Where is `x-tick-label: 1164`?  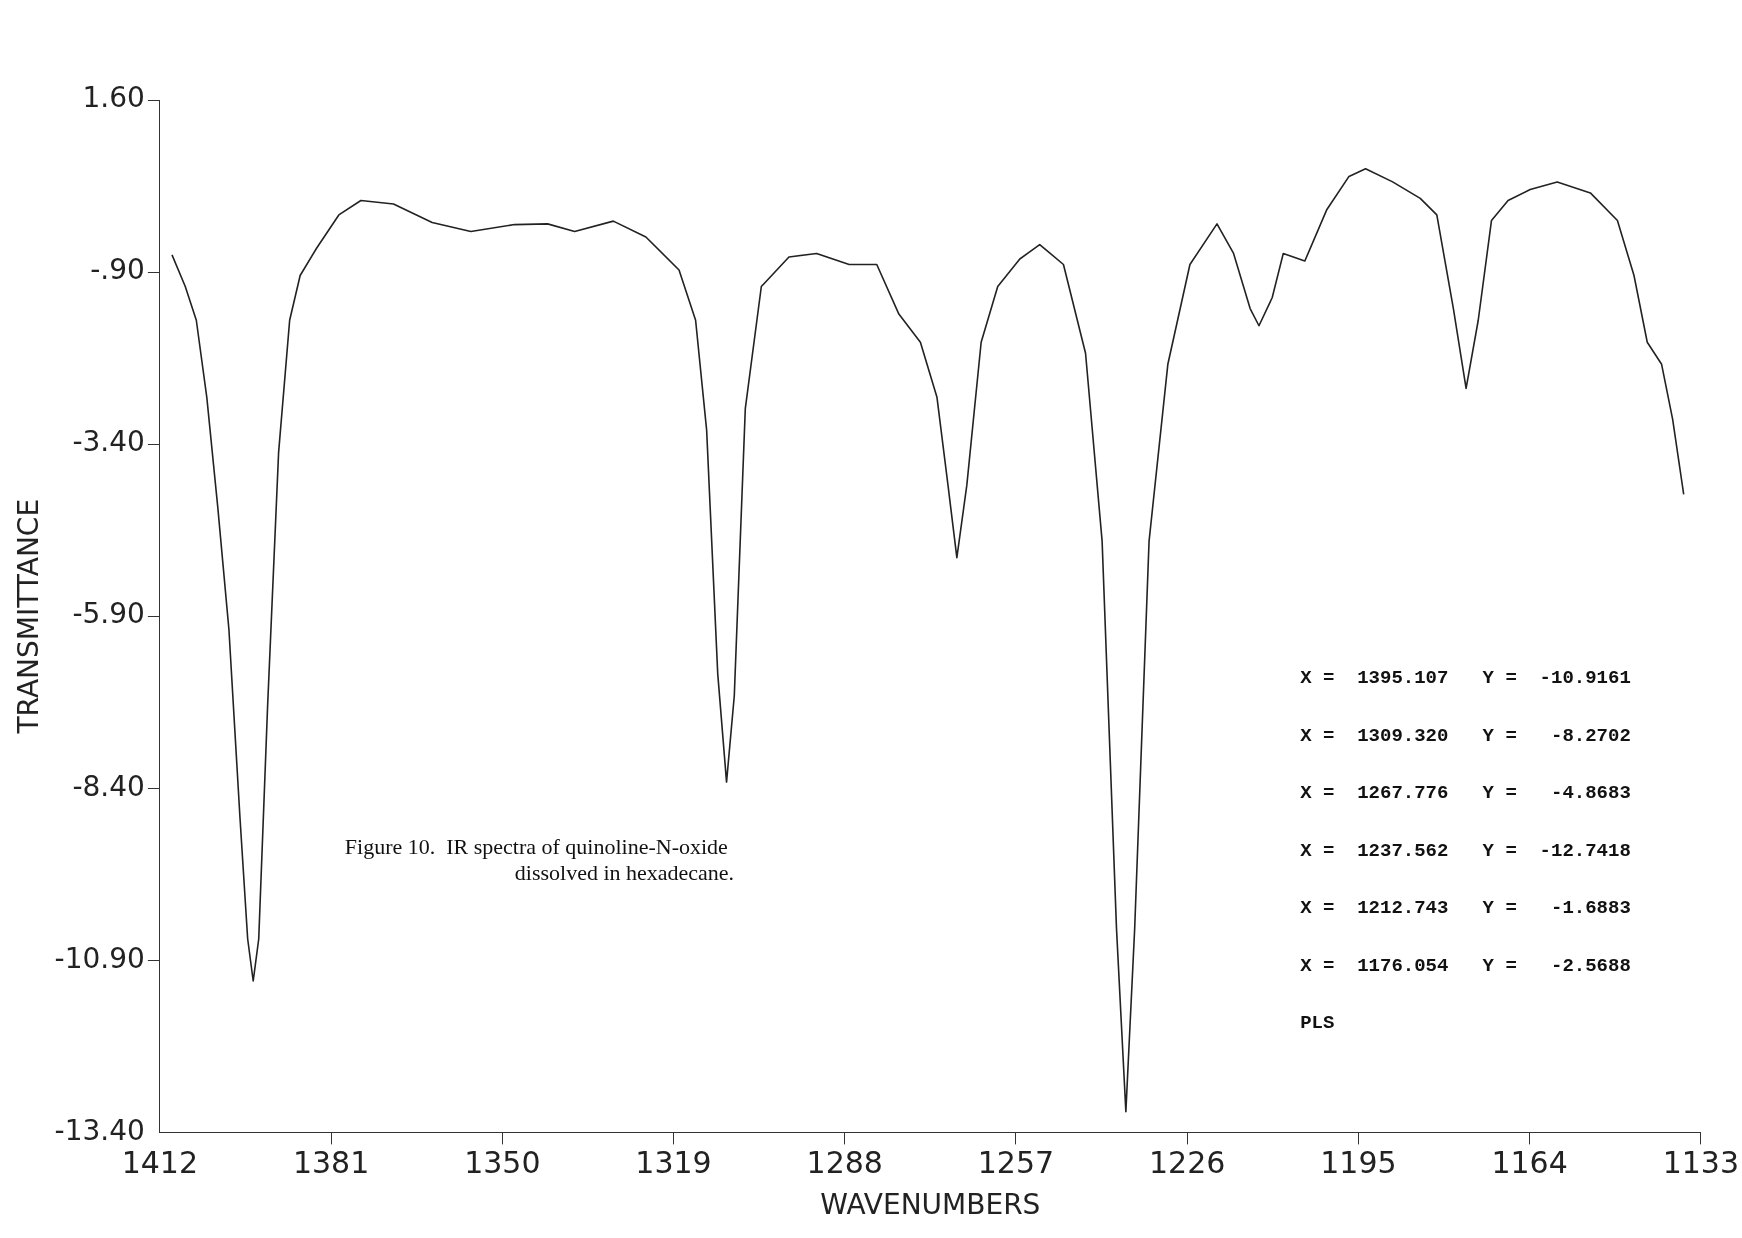
x-tick-label: 1164 is located at coordinates (1529, 1163).